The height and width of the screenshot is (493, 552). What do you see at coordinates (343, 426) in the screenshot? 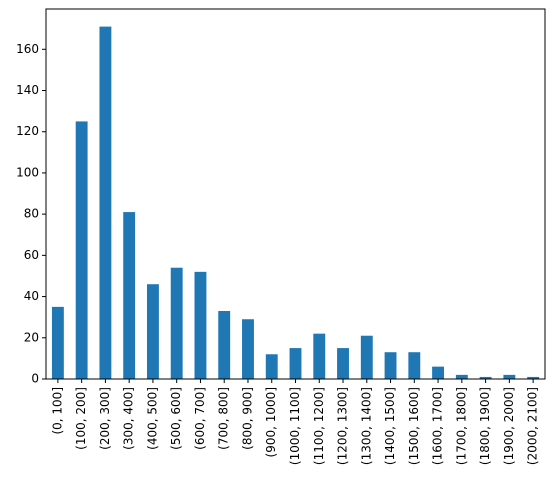
I see `x-tick-label: (1200, 1300]` at bounding box center [343, 426].